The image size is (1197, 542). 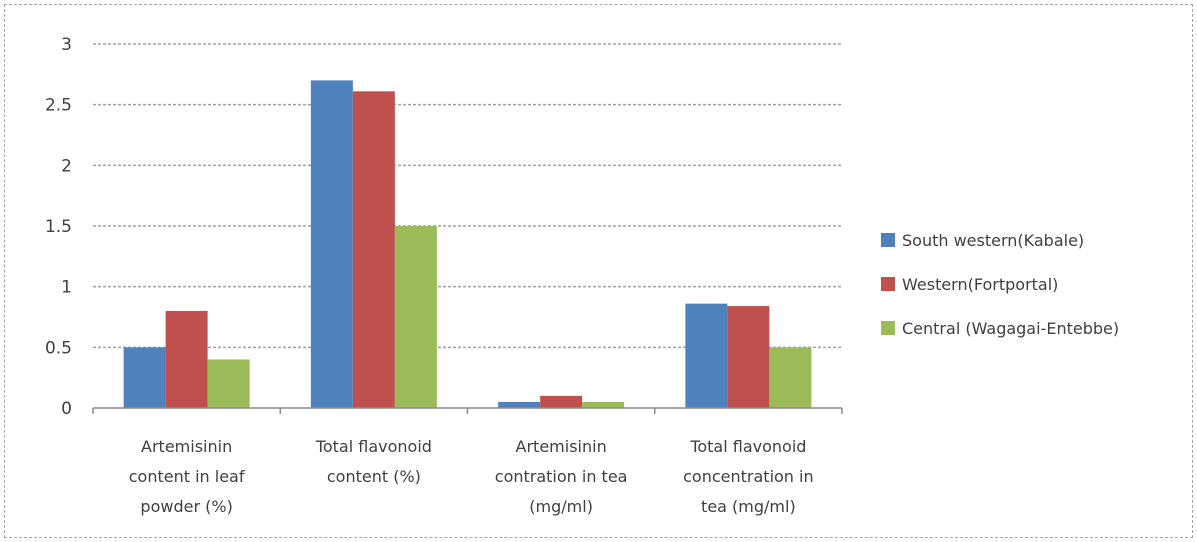 I want to click on x-category-label-line: concentration in, so click(x=748, y=476).